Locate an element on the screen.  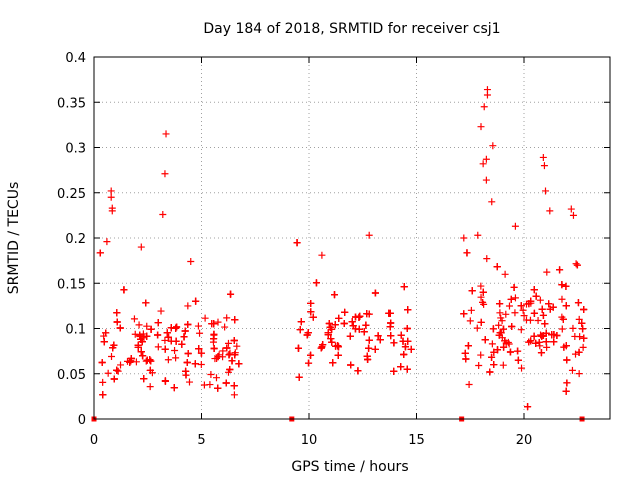
x-tick-label: 0 is located at coordinates (94, 440).